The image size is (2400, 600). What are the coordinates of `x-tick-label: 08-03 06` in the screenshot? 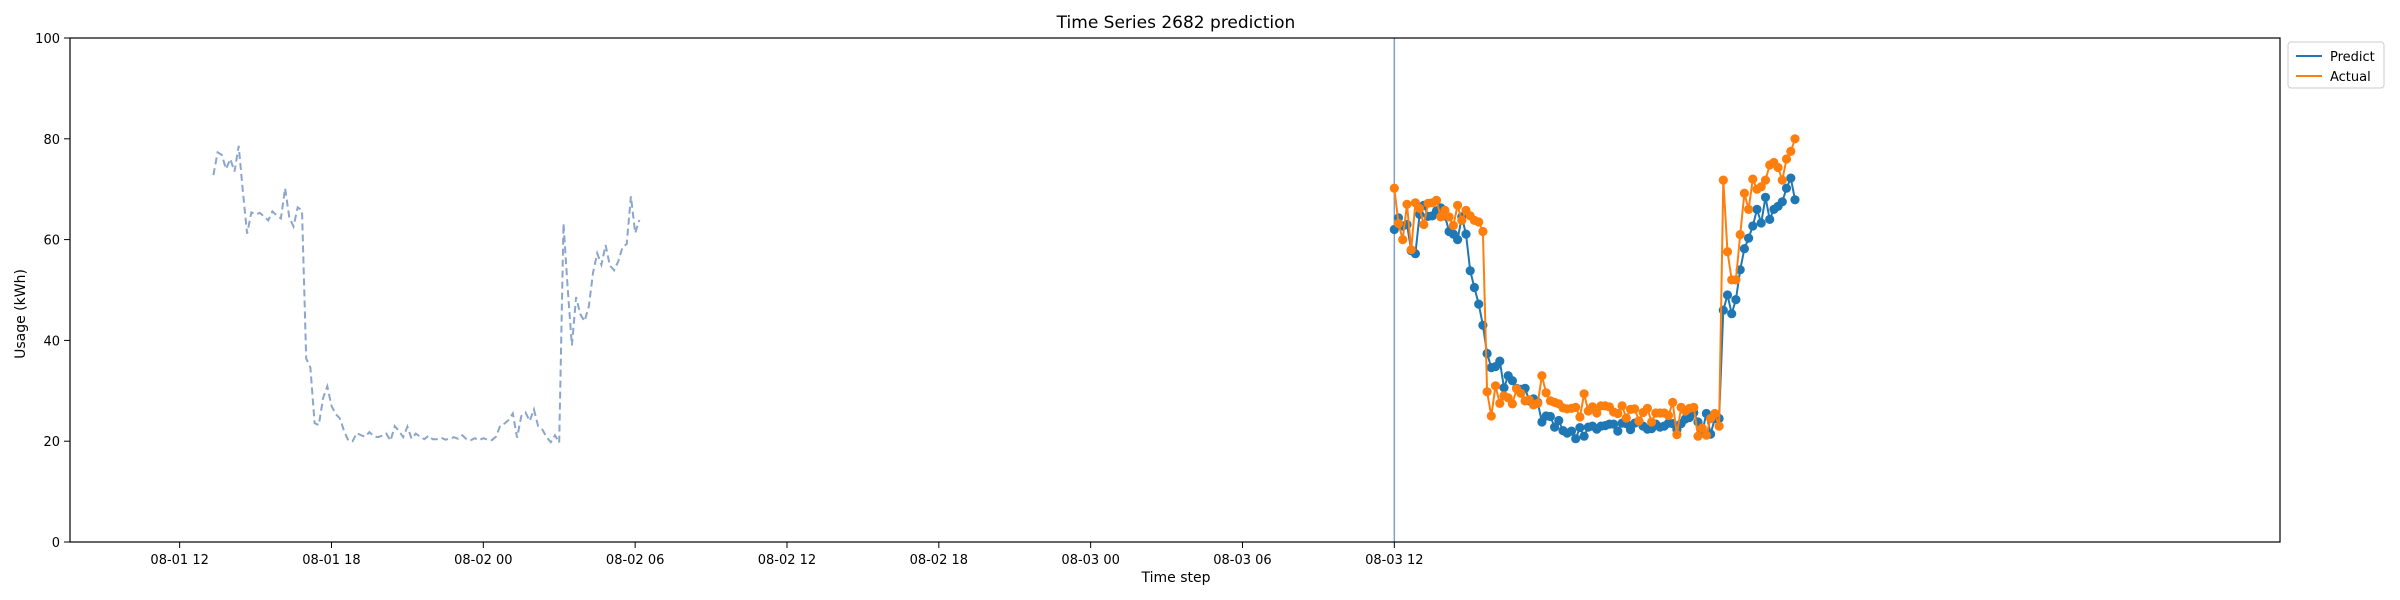 It's located at (1242, 560).